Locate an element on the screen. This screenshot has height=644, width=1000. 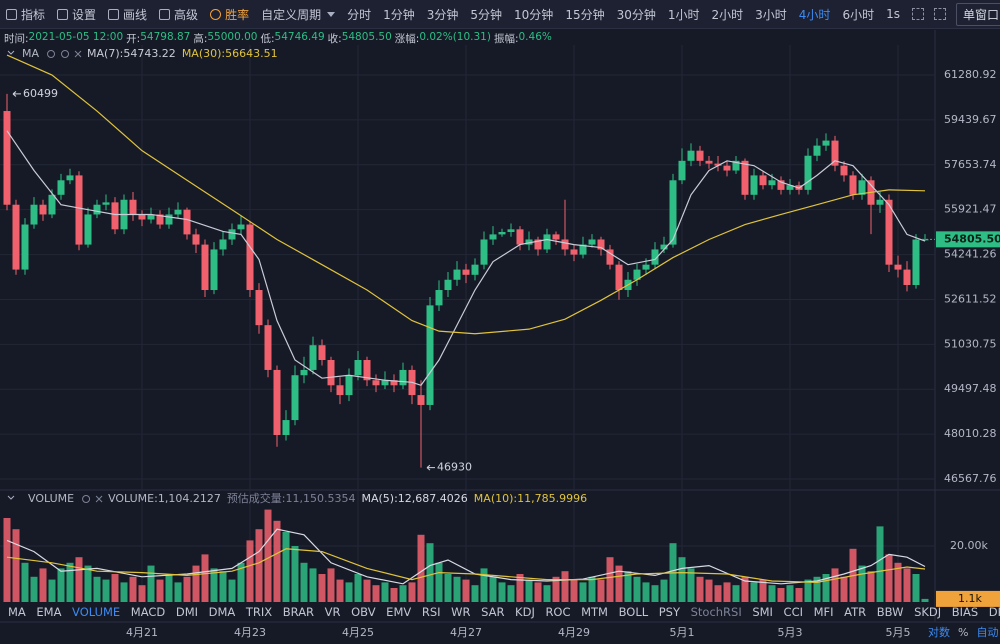
custom-period: 自定义周期 is located at coordinates (298, 14).